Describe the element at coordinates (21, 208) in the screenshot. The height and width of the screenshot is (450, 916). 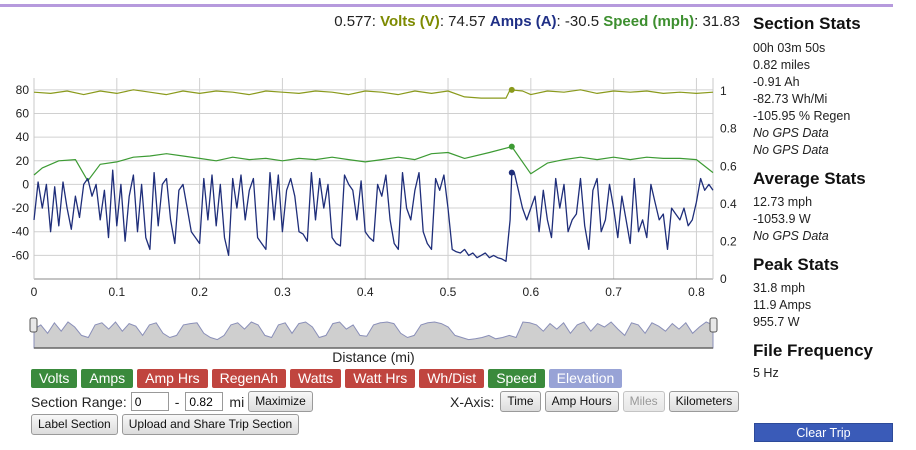
I see `y-left-tick-label: -20` at that location.